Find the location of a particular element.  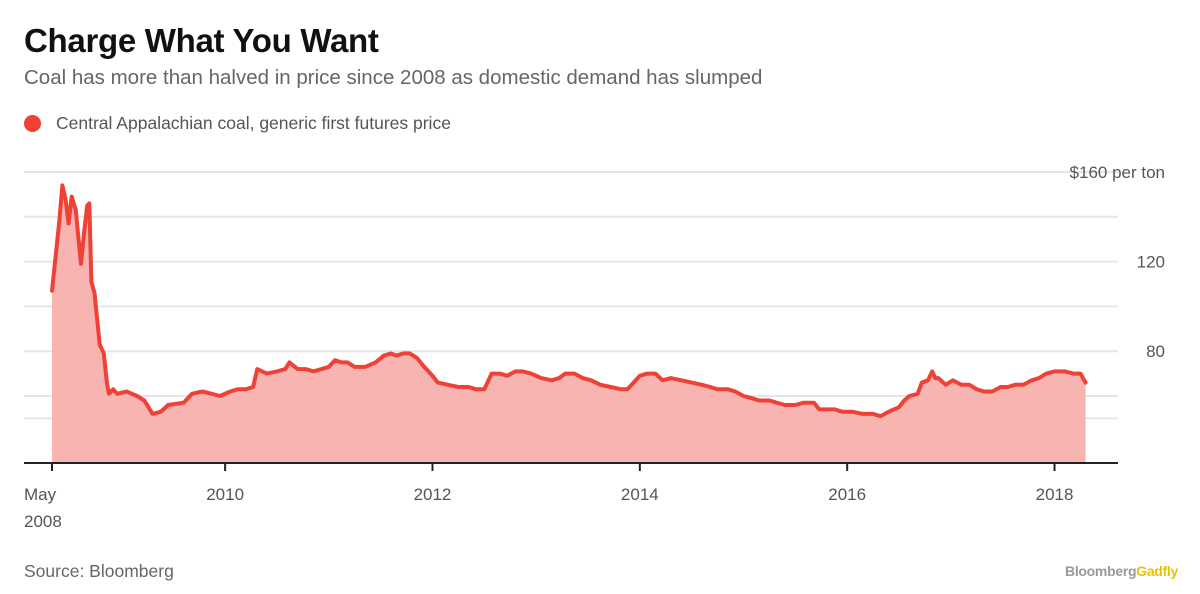

x-tick-label-year: 2008 is located at coordinates (43, 521).